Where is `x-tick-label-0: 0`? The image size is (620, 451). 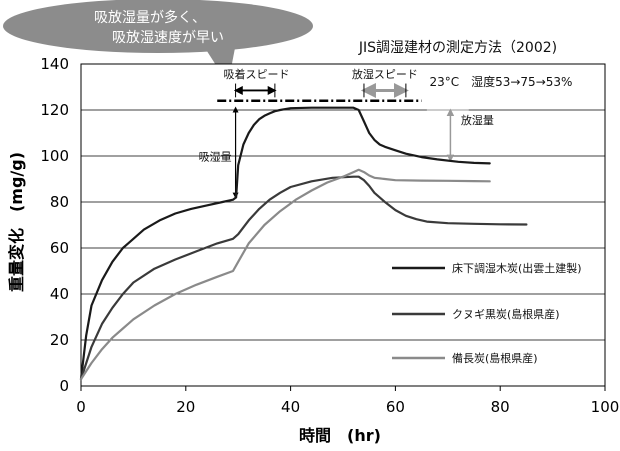
x-tick-label-0: 0 is located at coordinates (81, 407).